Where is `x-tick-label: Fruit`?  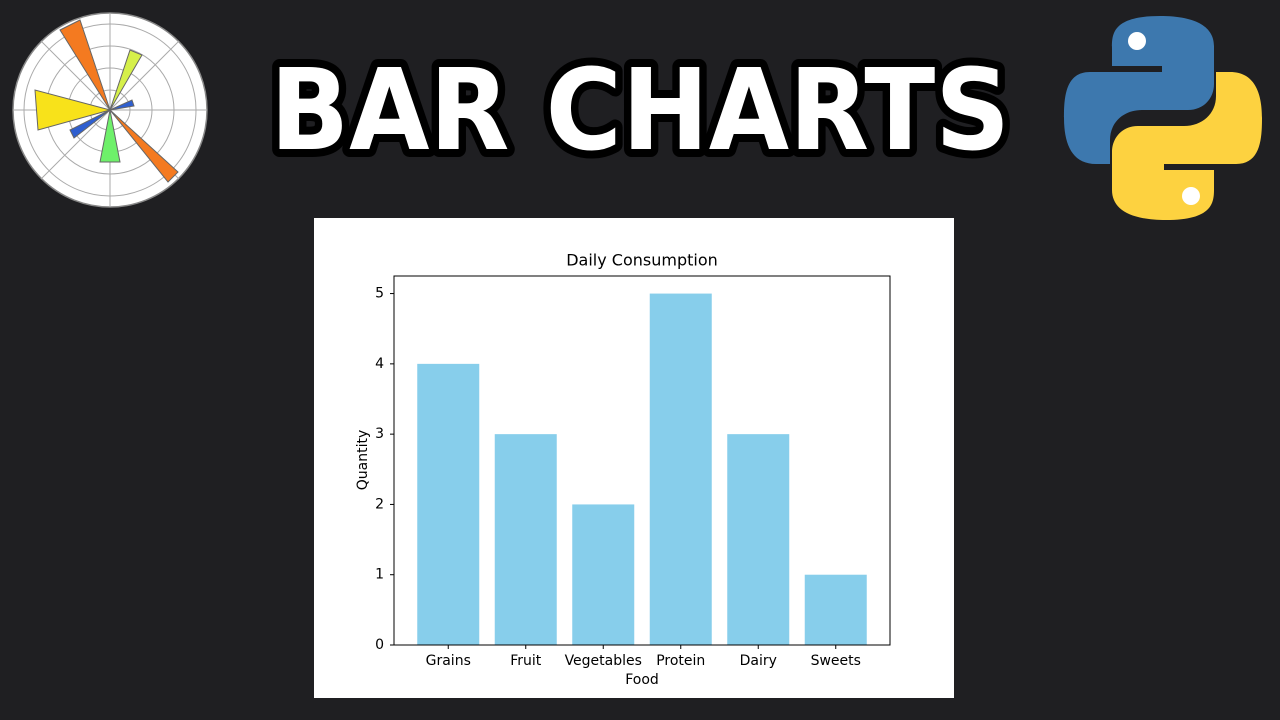 x-tick-label: Fruit is located at coordinates (526, 661).